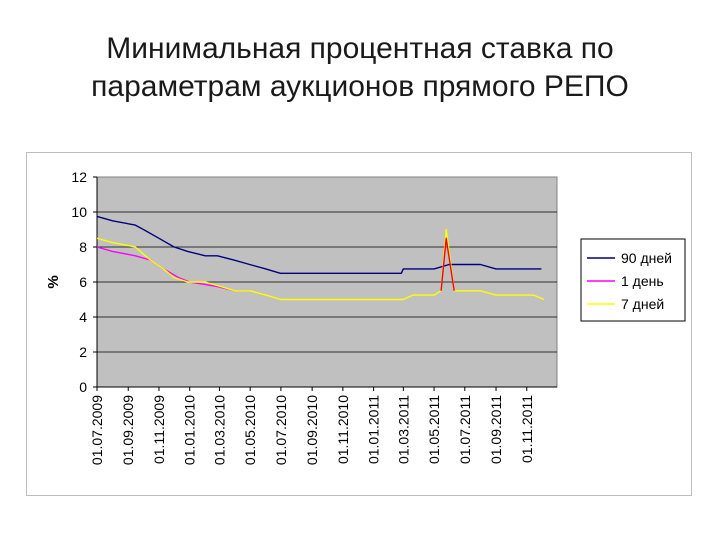 Image resolution: width=720 pixels, height=540 pixels. What do you see at coordinates (496, 429) in the screenshot?
I see `x-tick-label: 01.09.2011` at bounding box center [496, 429].